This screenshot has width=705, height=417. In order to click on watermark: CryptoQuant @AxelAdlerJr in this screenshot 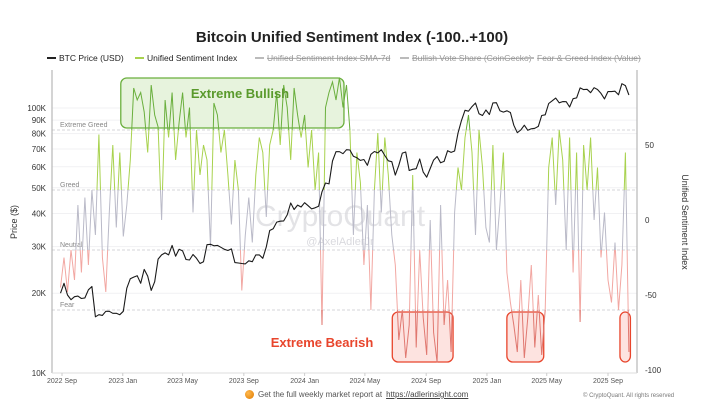, I will do `click(340, 224)`.